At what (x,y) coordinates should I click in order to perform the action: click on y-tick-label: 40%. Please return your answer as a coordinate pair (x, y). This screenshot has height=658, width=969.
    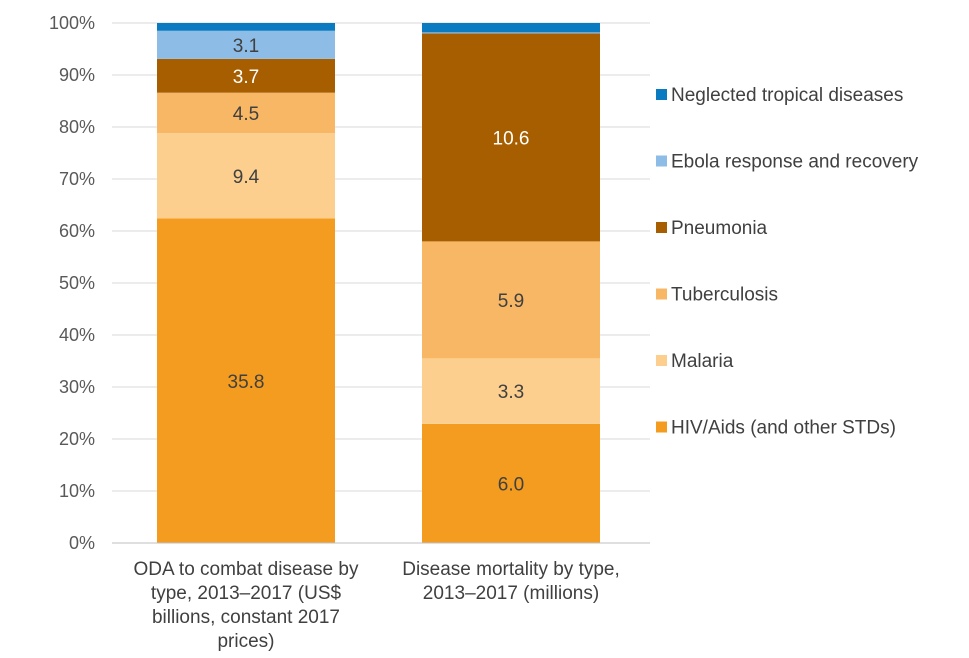
    Looking at the image, I should click on (77, 335).